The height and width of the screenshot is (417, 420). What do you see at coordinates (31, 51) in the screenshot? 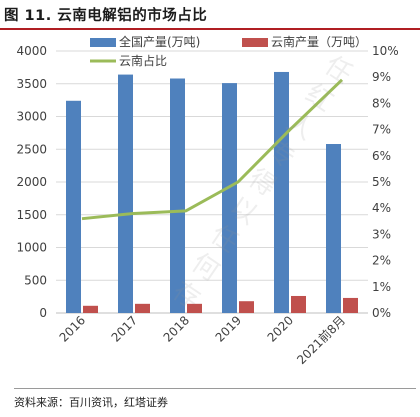
I see `left-tick-label: 4000` at bounding box center [31, 51].